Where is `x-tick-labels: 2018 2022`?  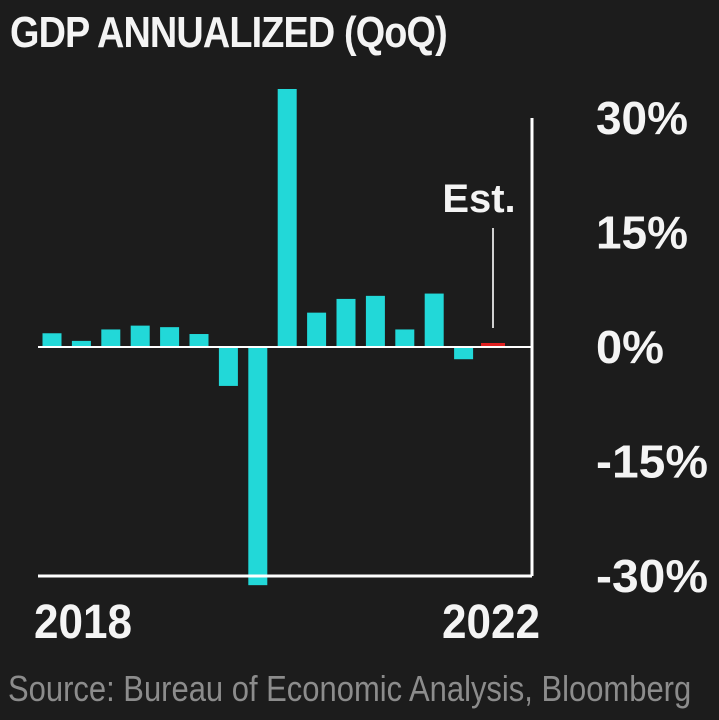 x-tick-labels: 2018 2022 is located at coordinates (287, 622).